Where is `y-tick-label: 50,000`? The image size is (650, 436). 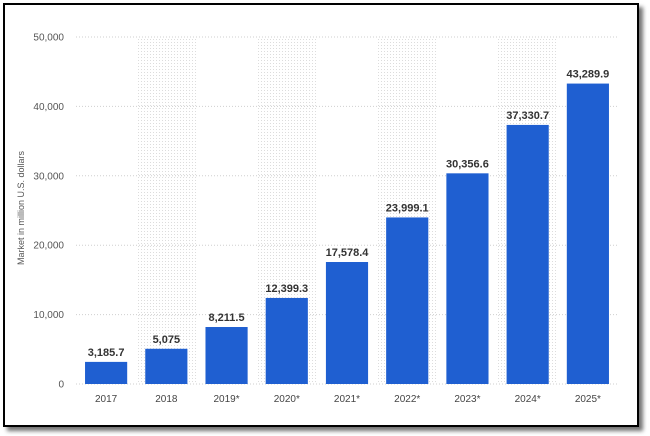
y-tick-label: 50,000 is located at coordinates (48, 38).